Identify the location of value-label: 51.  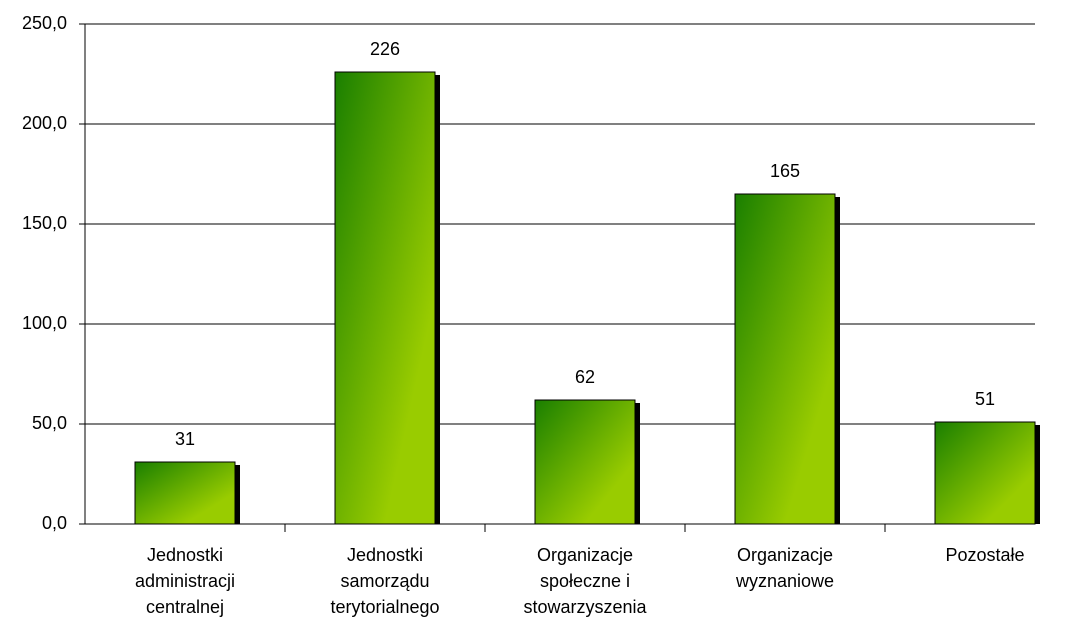
(985, 399).